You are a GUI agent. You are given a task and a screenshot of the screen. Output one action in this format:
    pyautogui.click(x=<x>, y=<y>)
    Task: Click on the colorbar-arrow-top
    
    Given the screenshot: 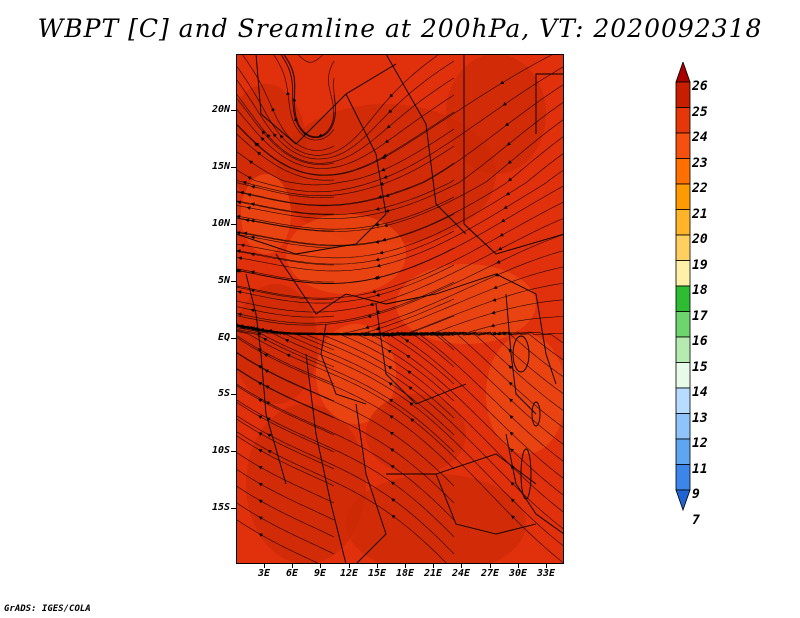 What is the action you would take?
    pyautogui.click(x=683, y=72)
    